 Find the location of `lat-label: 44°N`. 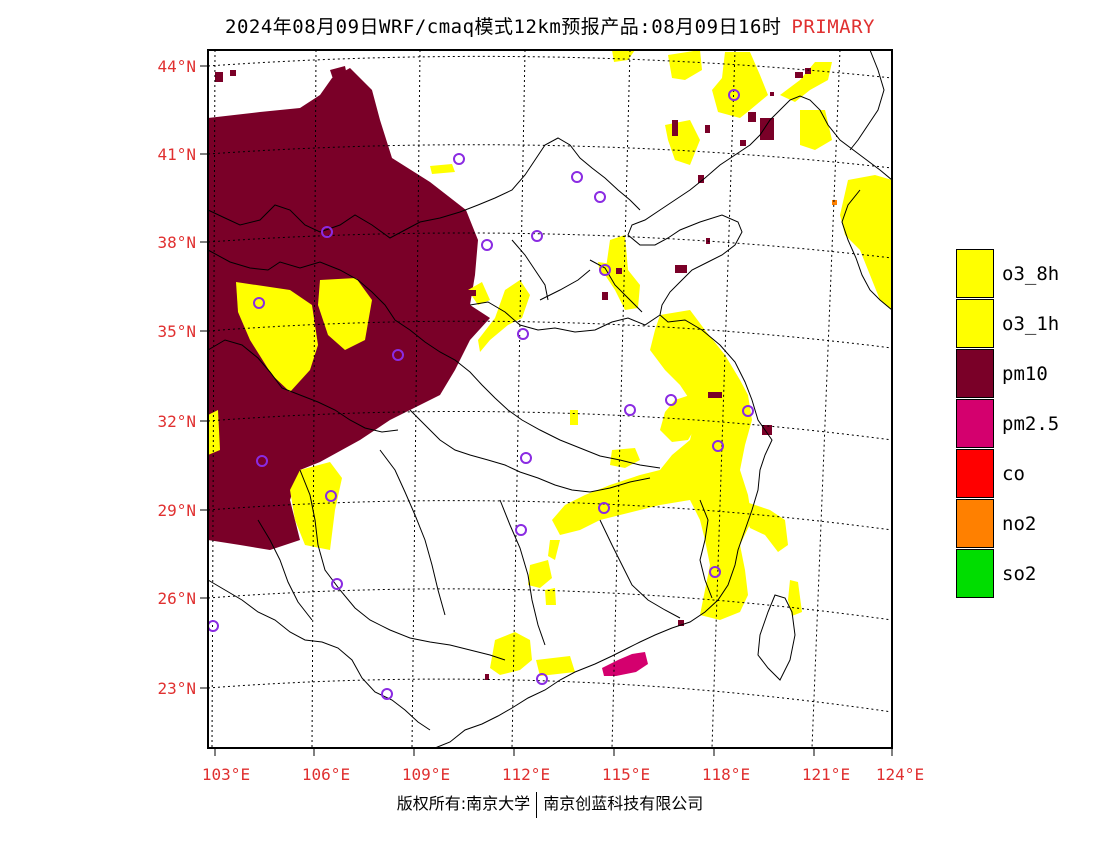

lat-label: 44°N is located at coordinates (176, 66).